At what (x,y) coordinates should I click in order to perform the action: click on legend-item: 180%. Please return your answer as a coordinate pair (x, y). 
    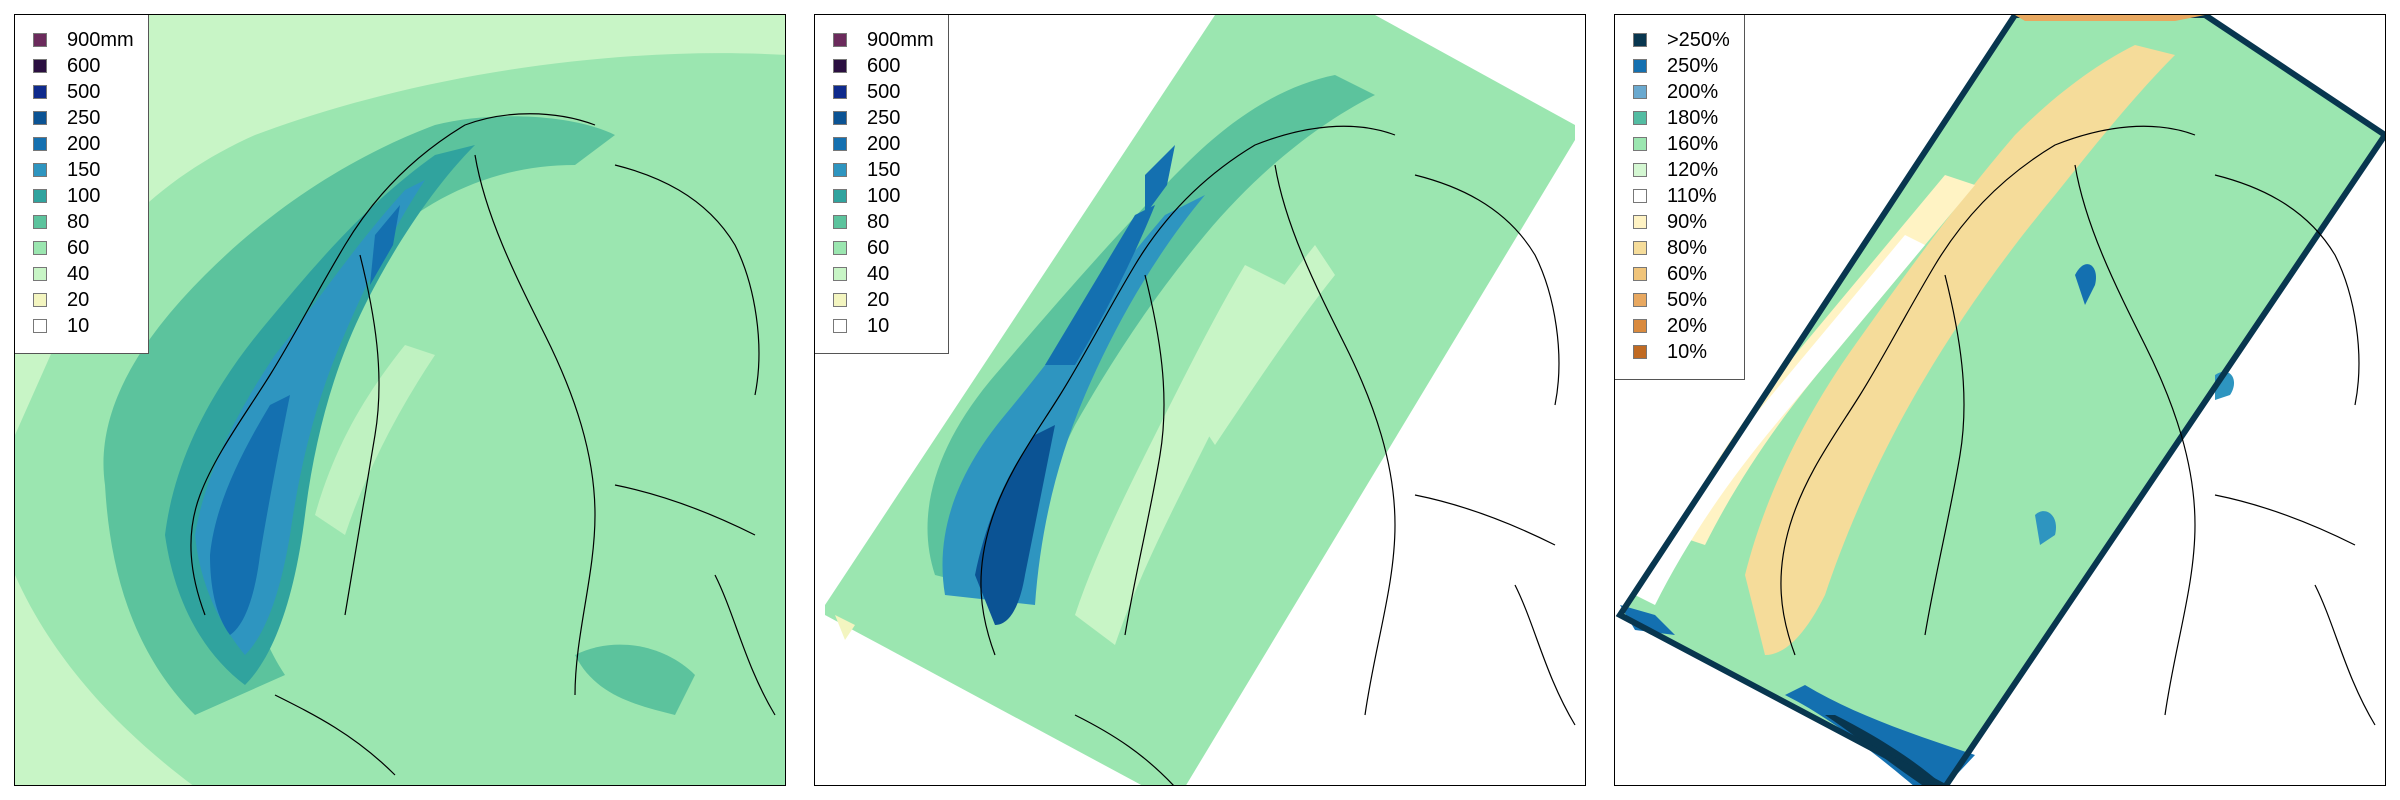
    Looking at the image, I should click on (1681, 118).